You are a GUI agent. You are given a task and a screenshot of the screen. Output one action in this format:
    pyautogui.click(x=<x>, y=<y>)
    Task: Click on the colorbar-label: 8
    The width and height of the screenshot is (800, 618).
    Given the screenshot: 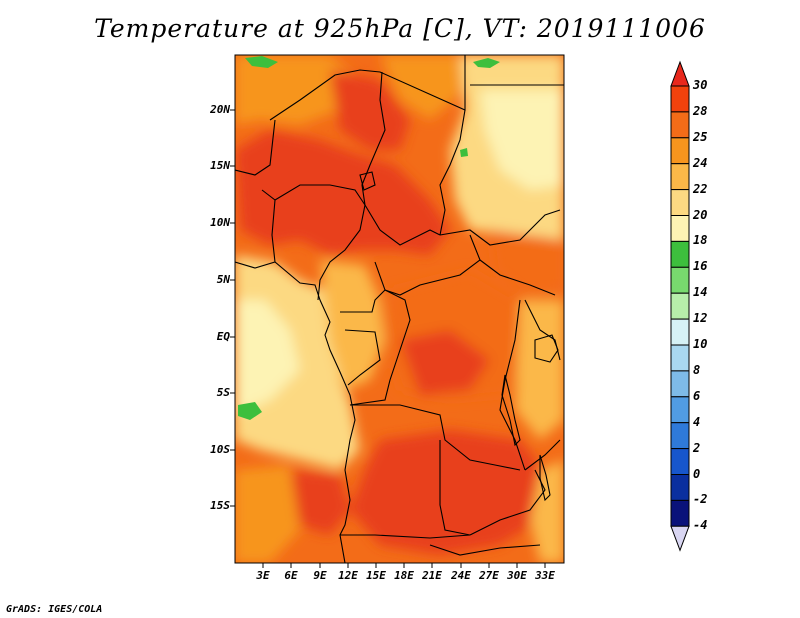 What is the action you would take?
    pyautogui.click(x=697, y=369)
    